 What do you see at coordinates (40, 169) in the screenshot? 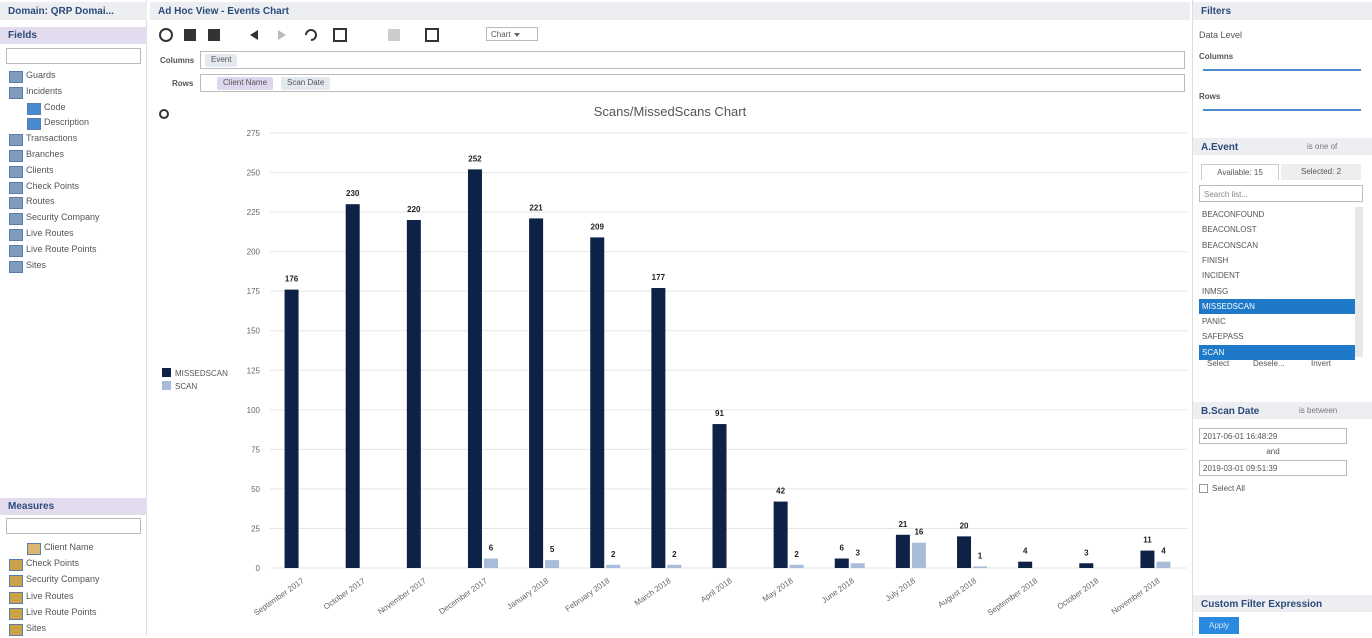
I see `field-label: Clients` at bounding box center [40, 169].